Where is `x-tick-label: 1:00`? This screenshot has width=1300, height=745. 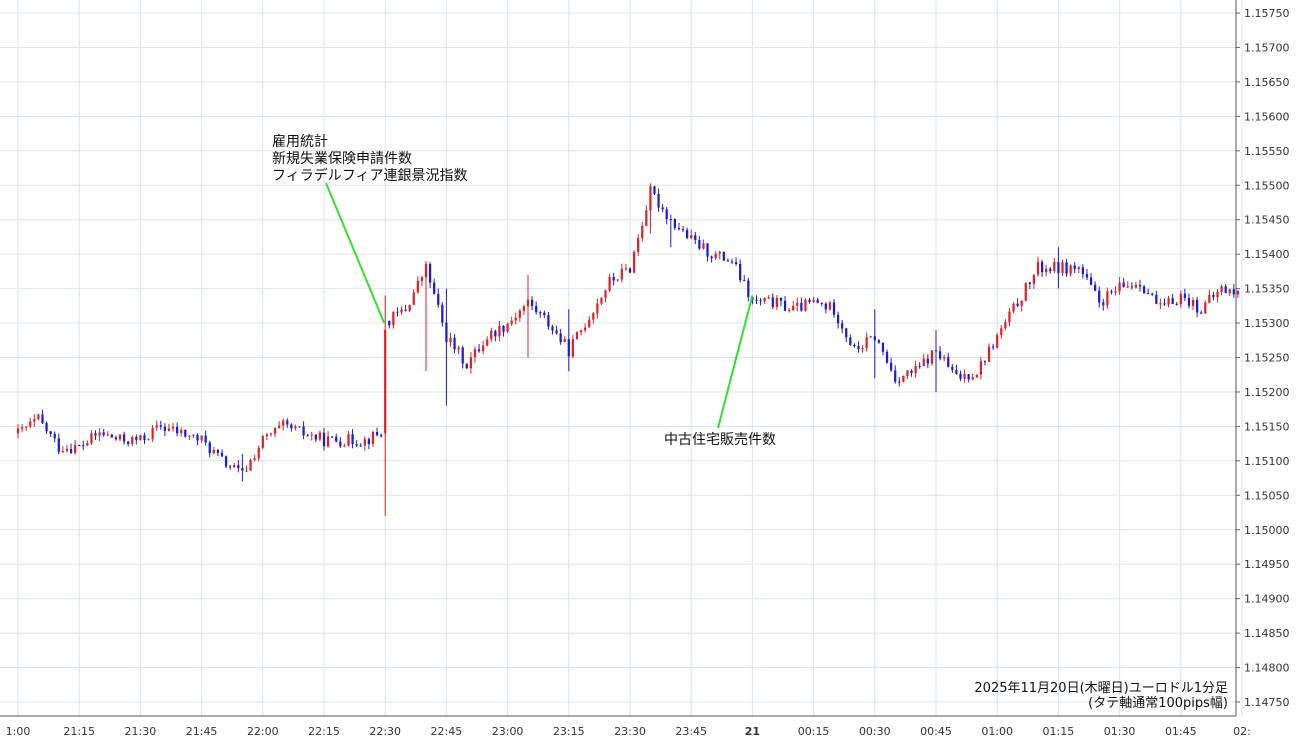
x-tick-label: 1:00 is located at coordinates (18, 731).